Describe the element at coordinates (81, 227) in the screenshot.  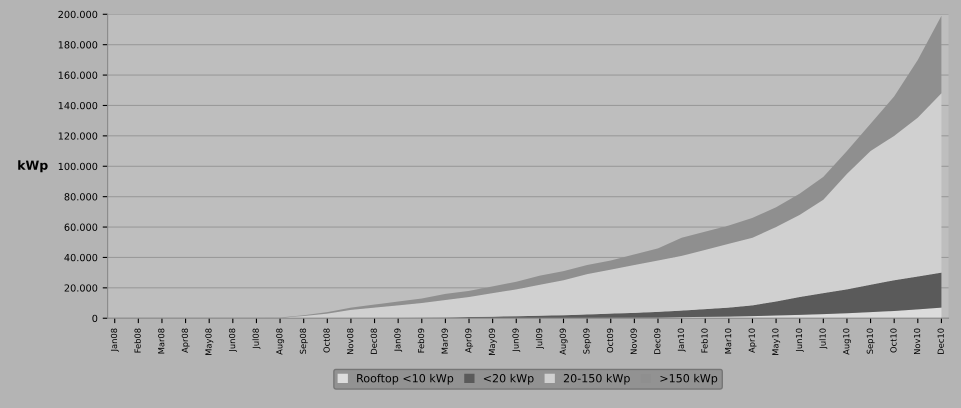
I see `y-tick-label: 60.000` at that location.